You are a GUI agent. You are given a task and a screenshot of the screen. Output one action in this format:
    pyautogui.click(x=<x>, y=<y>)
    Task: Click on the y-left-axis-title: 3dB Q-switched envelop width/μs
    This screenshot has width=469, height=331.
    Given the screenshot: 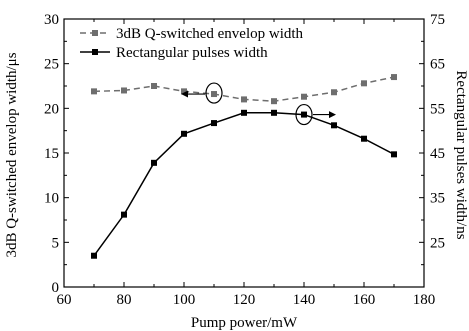 What is the action you would take?
    pyautogui.click(x=12, y=154)
    